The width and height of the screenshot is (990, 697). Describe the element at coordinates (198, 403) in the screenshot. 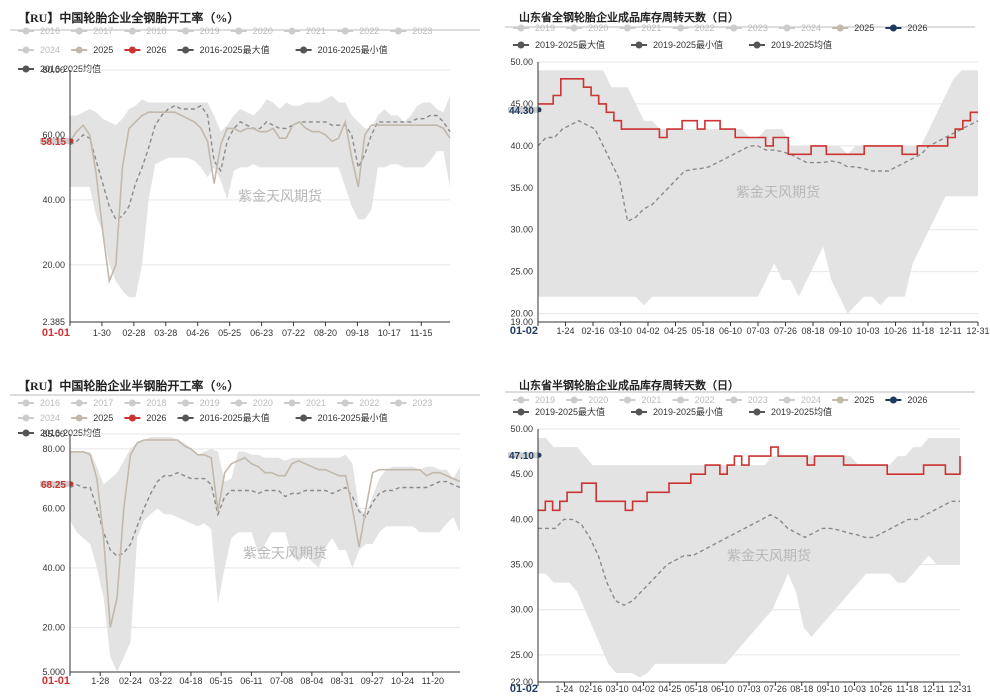

I see `legend-item: 2019` at that location.